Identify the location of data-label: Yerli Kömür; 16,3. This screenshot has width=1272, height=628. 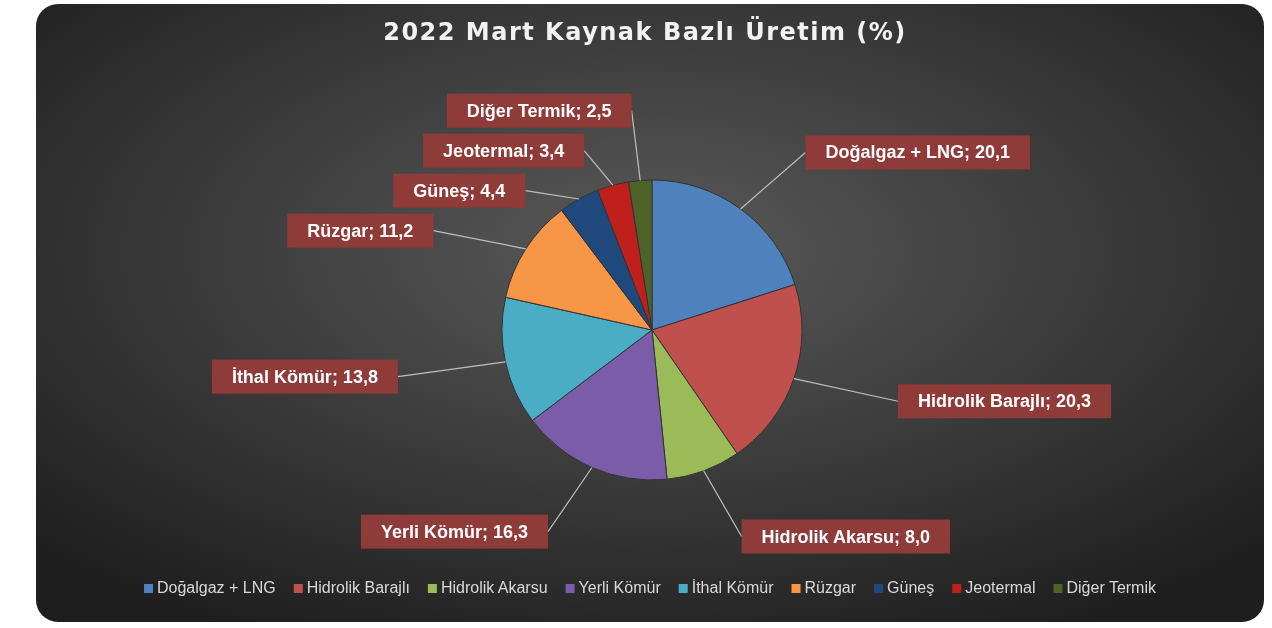
(454, 531).